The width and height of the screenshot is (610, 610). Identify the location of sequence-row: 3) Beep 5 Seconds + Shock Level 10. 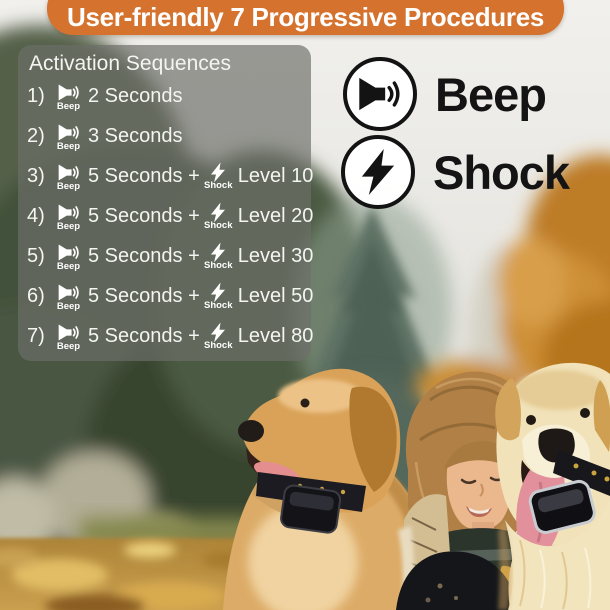
(170, 176).